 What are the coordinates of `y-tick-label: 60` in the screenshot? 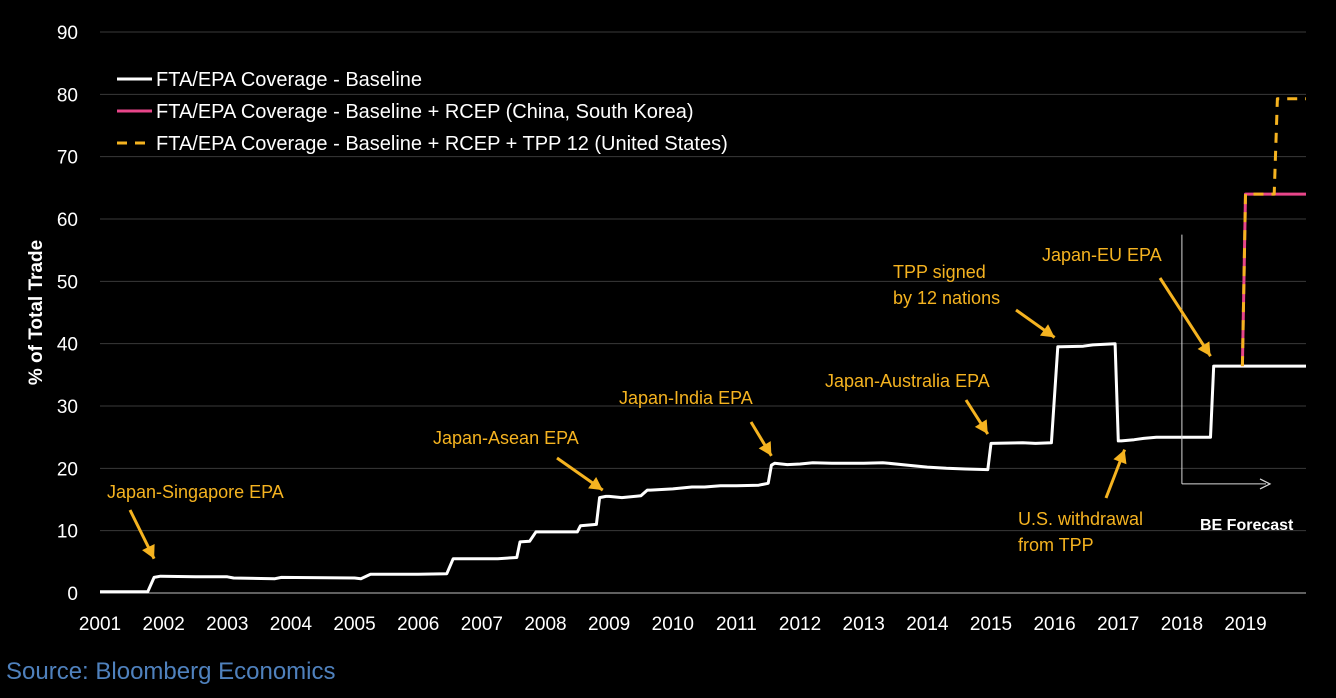 It's located at (67, 220).